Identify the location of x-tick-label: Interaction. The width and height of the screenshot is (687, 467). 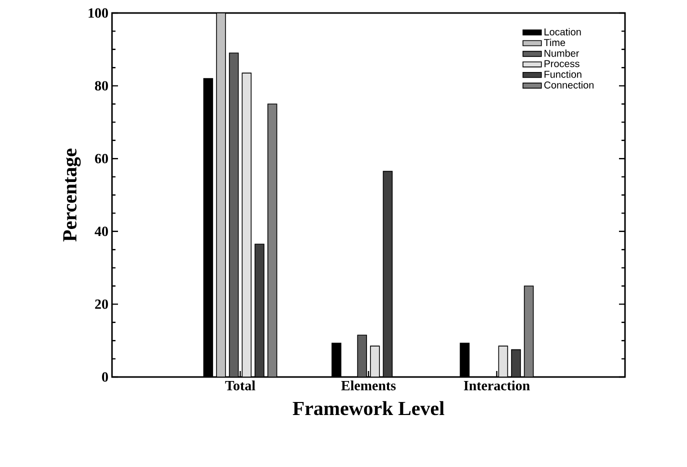
(497, 385).